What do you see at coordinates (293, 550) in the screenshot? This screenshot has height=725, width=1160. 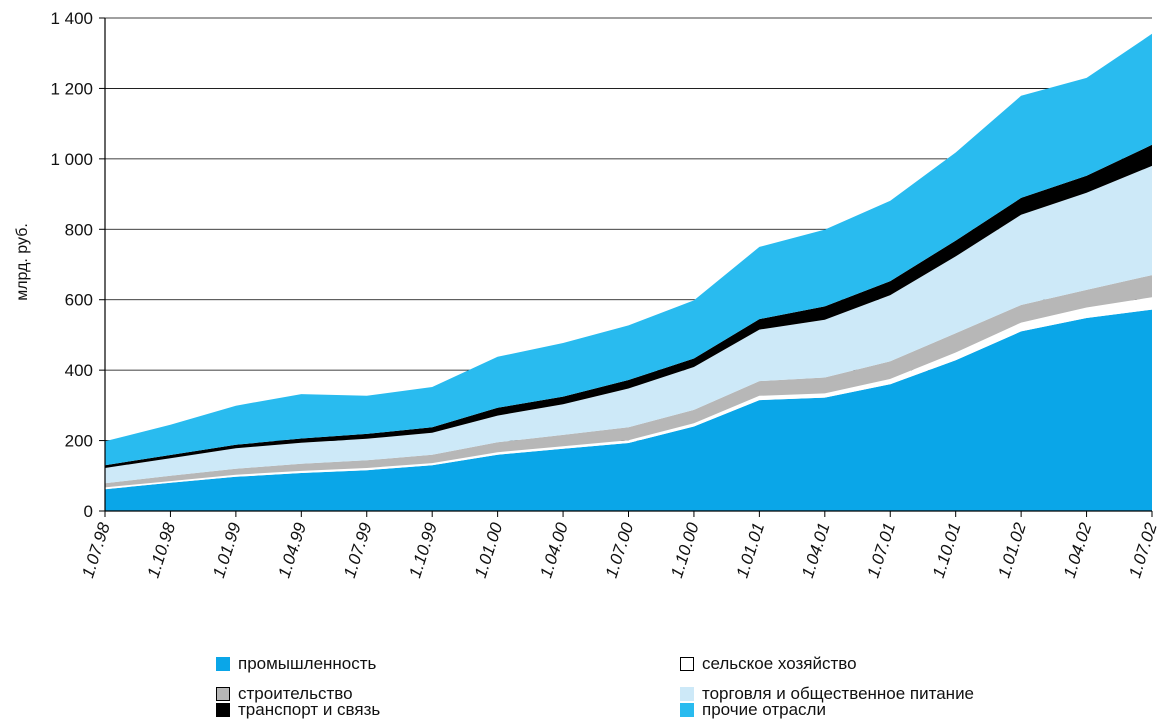 I see `x-tick-label: 1.04.99` at bounding box center [293, 550].